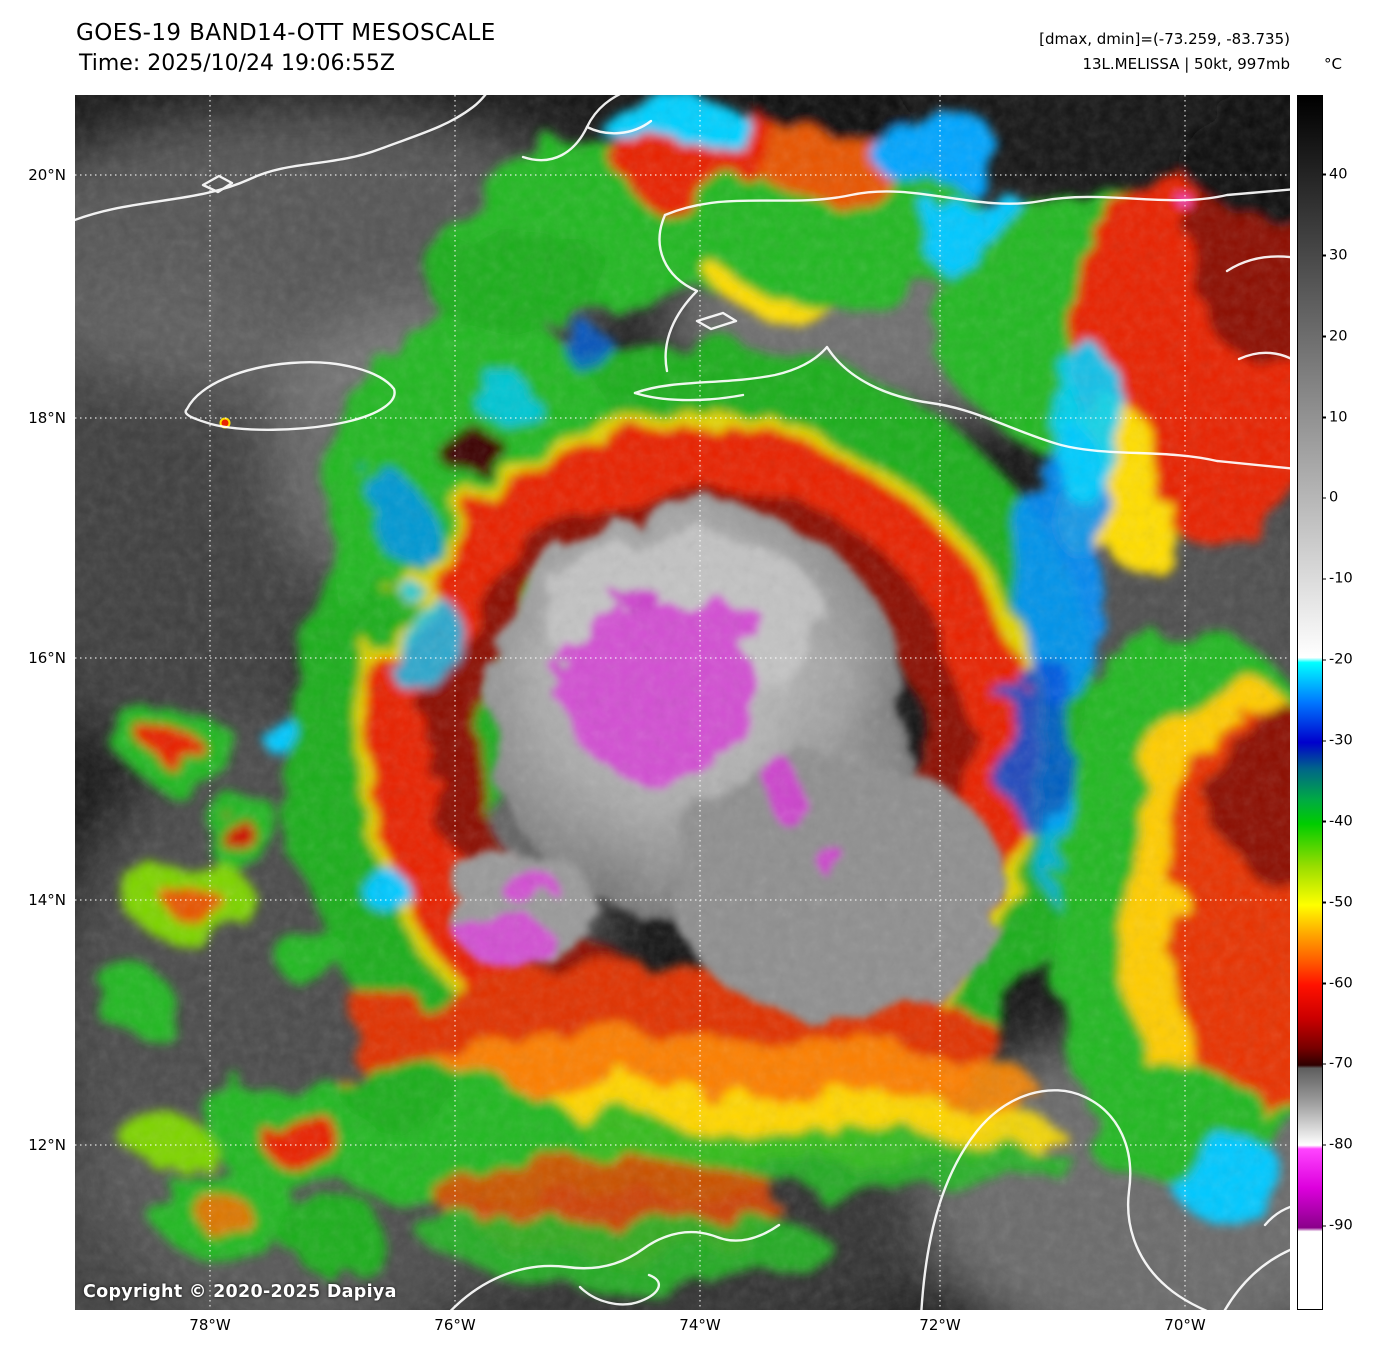  I want to click on colorbar-gradient, so click(1310, 702).